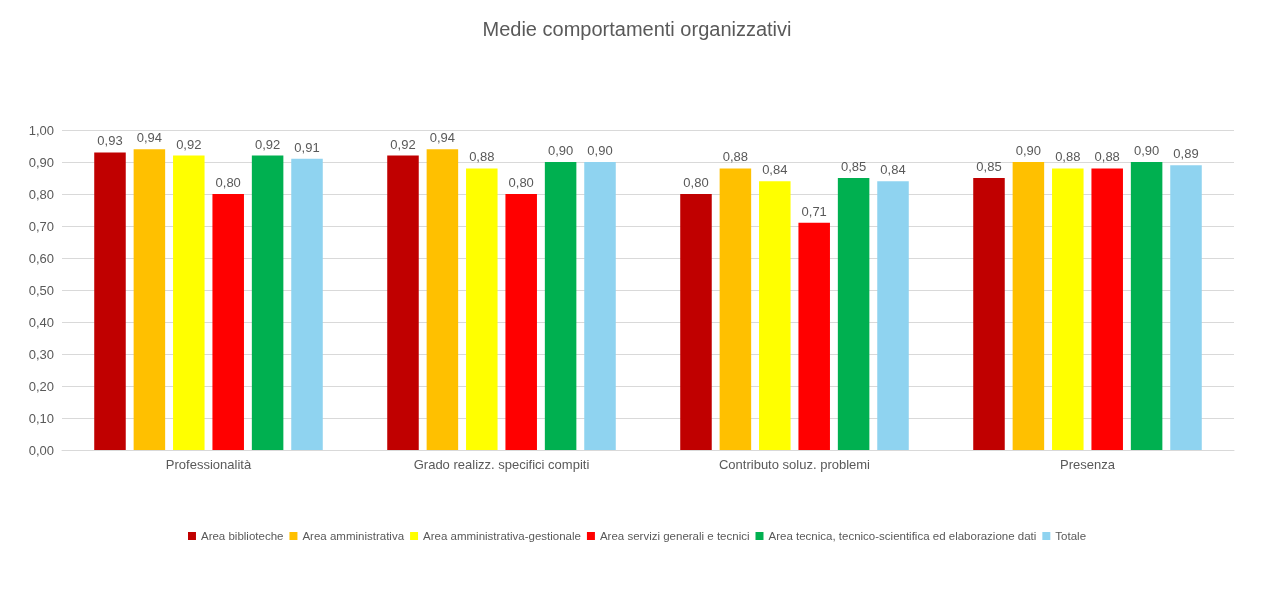  Describe the element at coordinates (41, 322) in the screenshot. I see `y-tick-label: 0,40` at that location.